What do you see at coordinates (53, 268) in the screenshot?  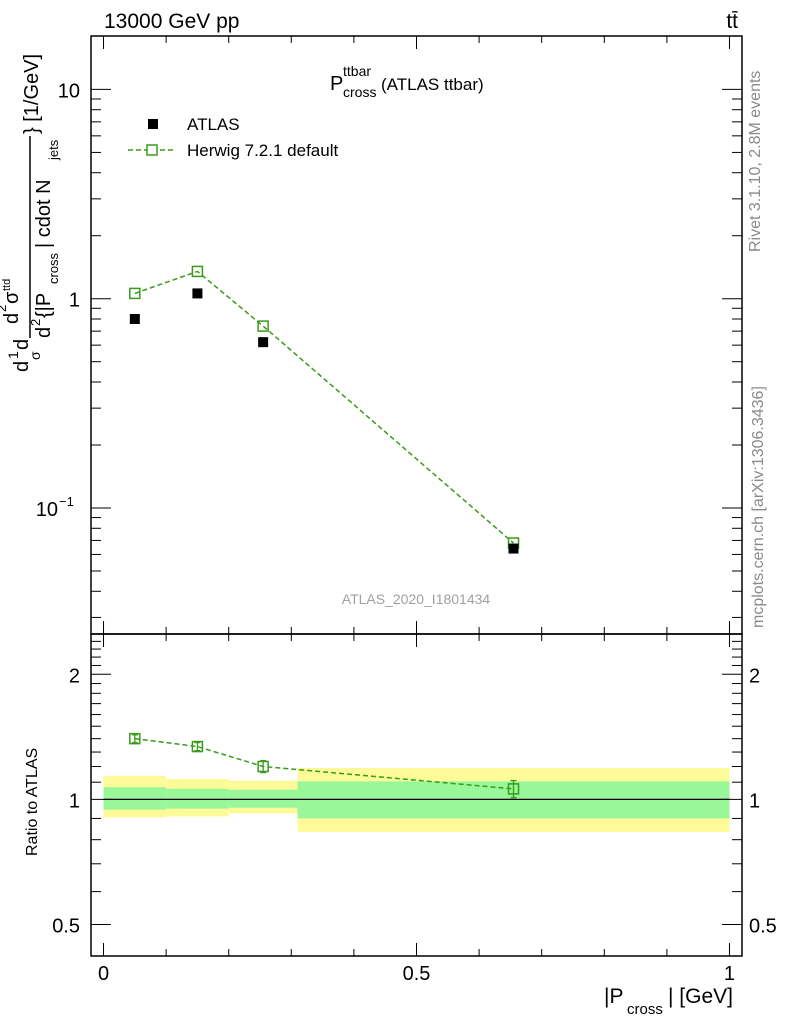 I see `ylabel-frac-den-cross: cross` at bounding box center [53, 268].